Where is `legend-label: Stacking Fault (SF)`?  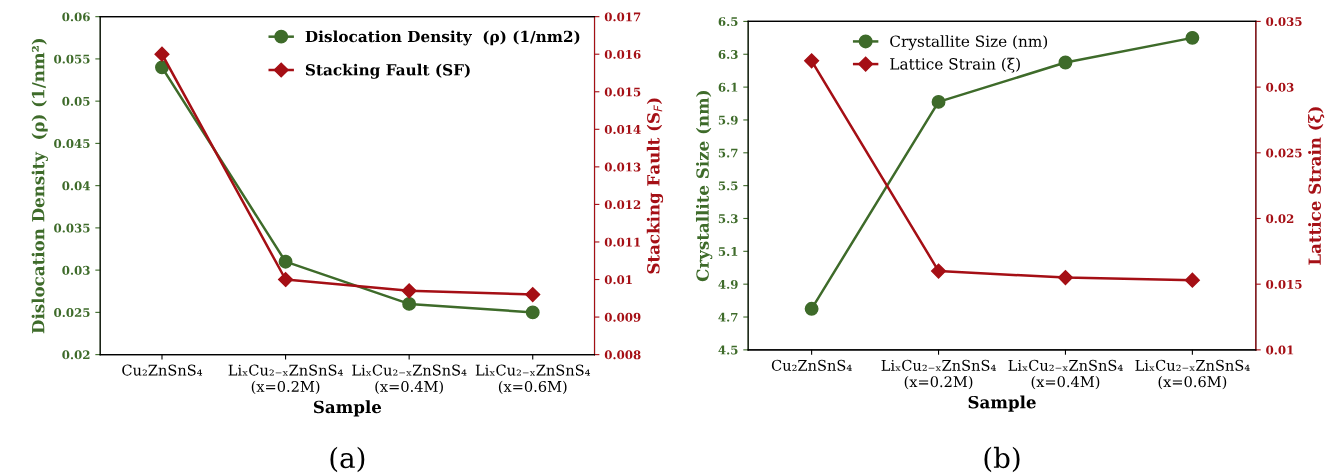
legend-label: Stacking Fault (SF) is located at coordinates (387, 71).